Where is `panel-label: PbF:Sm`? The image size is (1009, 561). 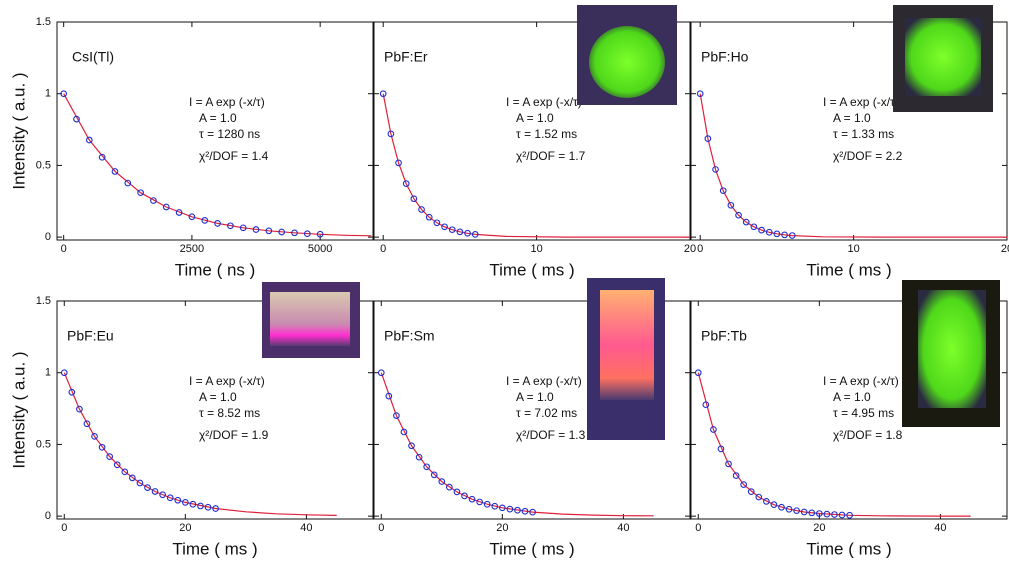 panel-label: PbF:Sm is located at coordinates (409, 336).